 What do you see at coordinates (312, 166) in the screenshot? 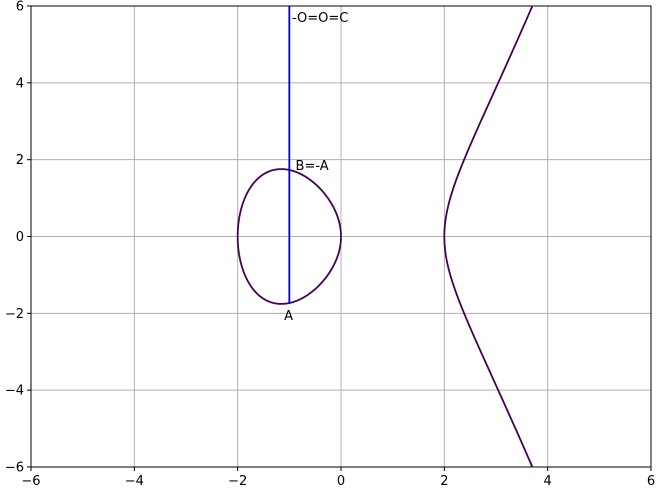
I see `annotation-label: B=-A` at bounding box center [312, 166].